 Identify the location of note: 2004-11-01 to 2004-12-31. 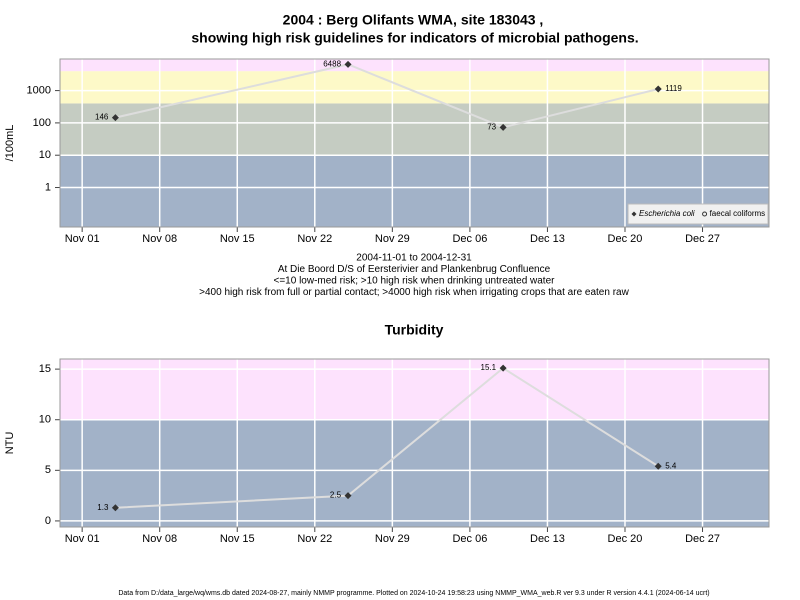
(414, 258).